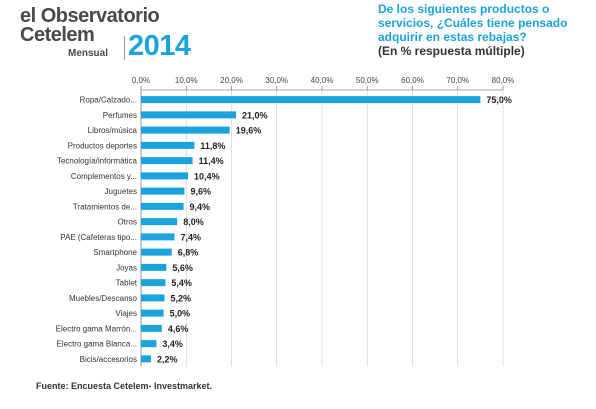 This screenshot has width=596, height=409. I want to click on category-label: Viajes, so click(126, 313).